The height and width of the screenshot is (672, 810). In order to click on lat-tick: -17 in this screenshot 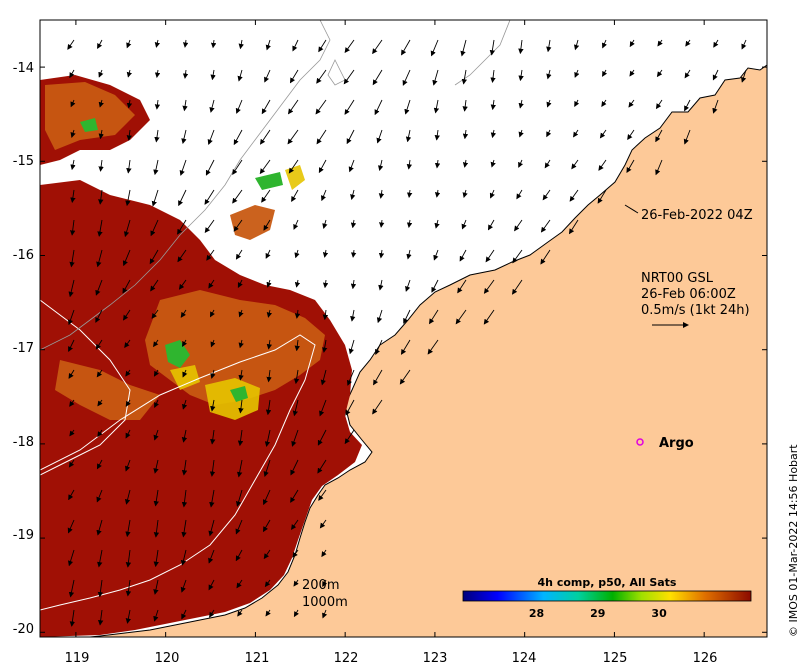, I will do `click(23, 348)`.